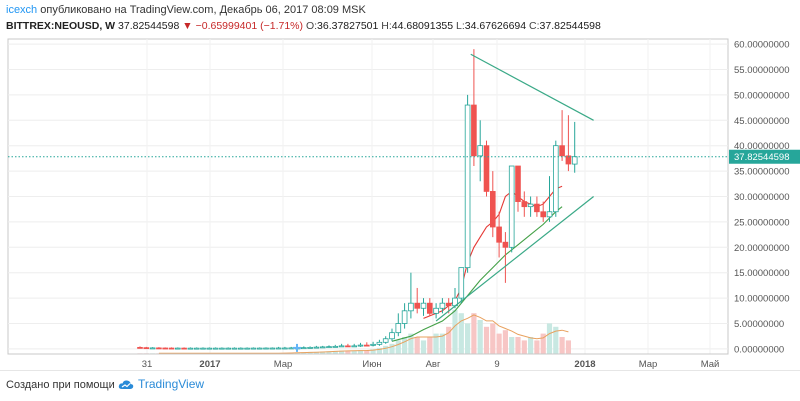 Image resolution: width=800 pixels, height=401 pixels. What do you see at coordinates (161, 384) in the screenshot?
I see `tradingview-logo: TradingView` at bounding box center [161, 384].